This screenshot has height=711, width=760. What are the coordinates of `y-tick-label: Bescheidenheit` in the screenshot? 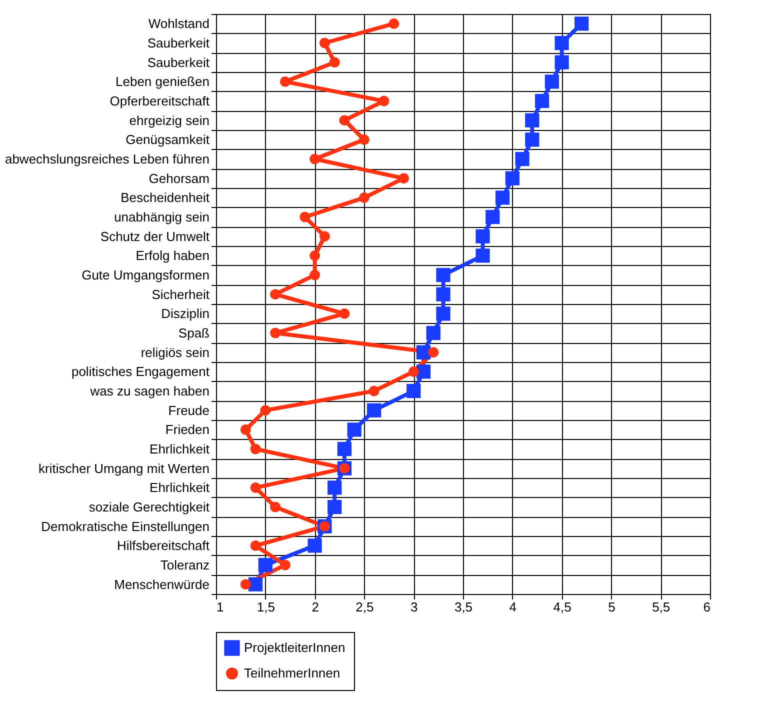 It's located at (165, 198).